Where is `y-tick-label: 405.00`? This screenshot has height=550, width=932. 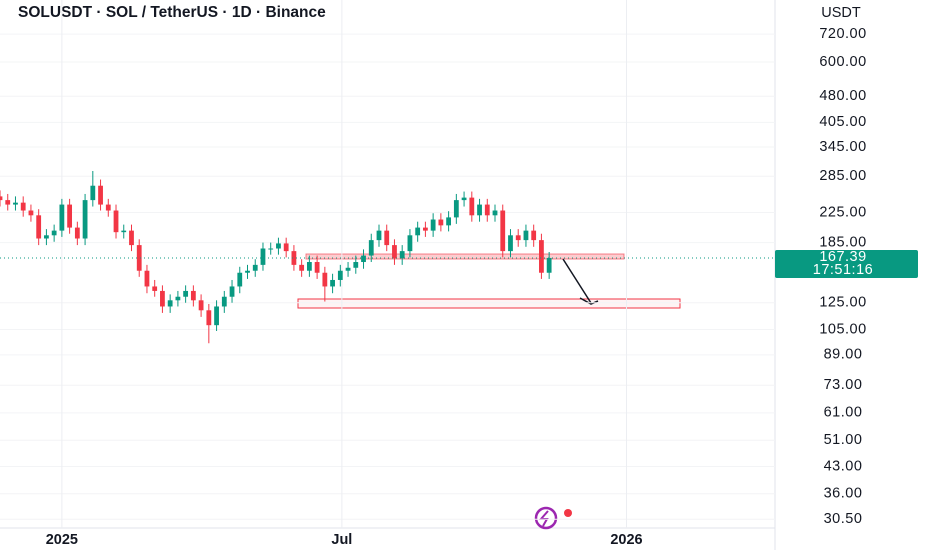
y-tick-label: 405.00 is located at coordinates (842, 122).